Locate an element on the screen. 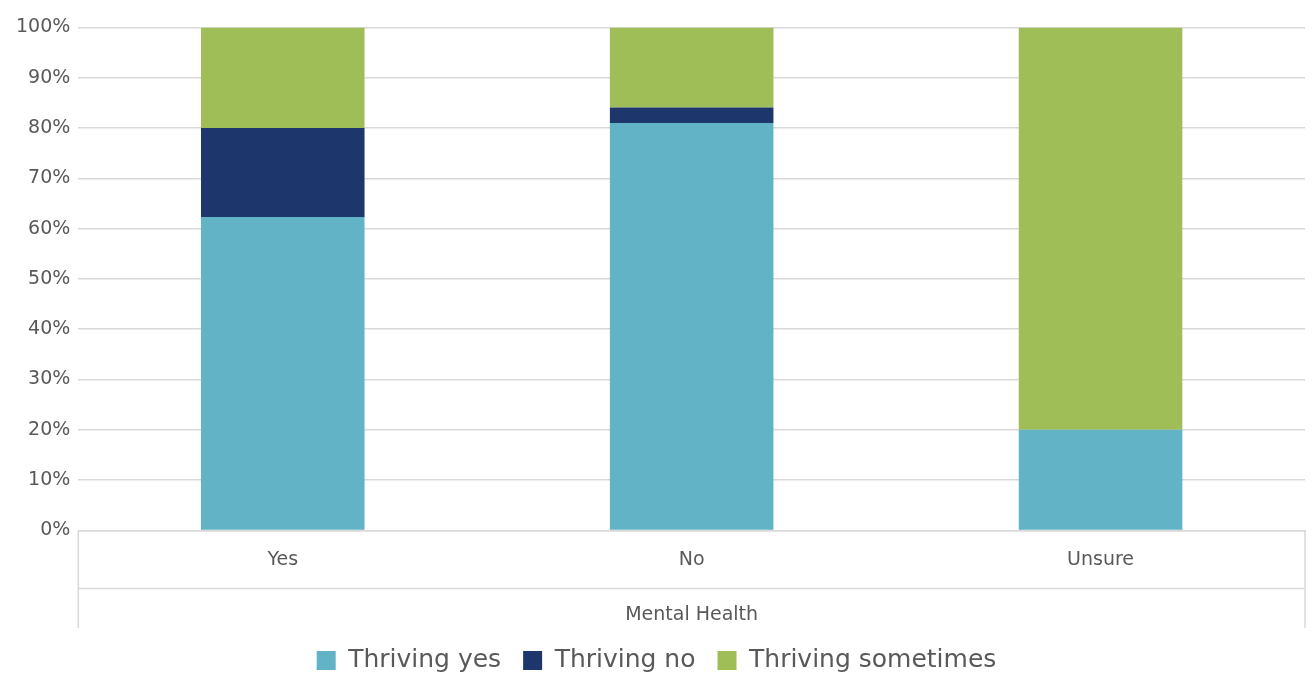 The image size is (1315, 691). legend-label: Thriving no is located at coordinates (624, 658).